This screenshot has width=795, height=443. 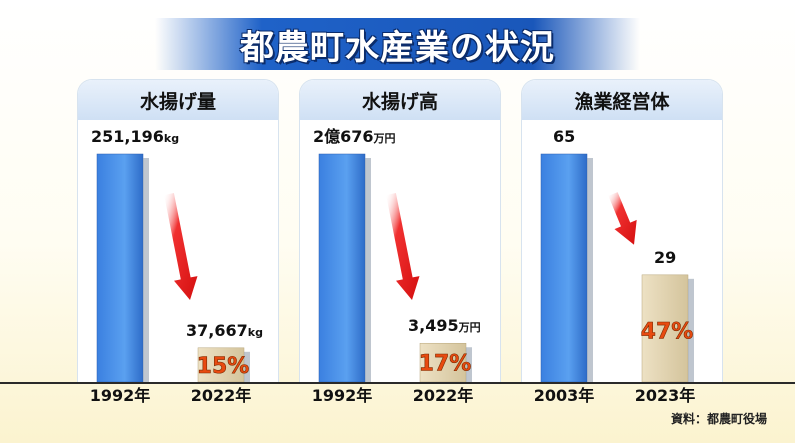 What do you see at coordinates (400, 100) in the screenshot?
I see `panel-title-catch-value: 水揚げ高` at bounding box center [400, 100].